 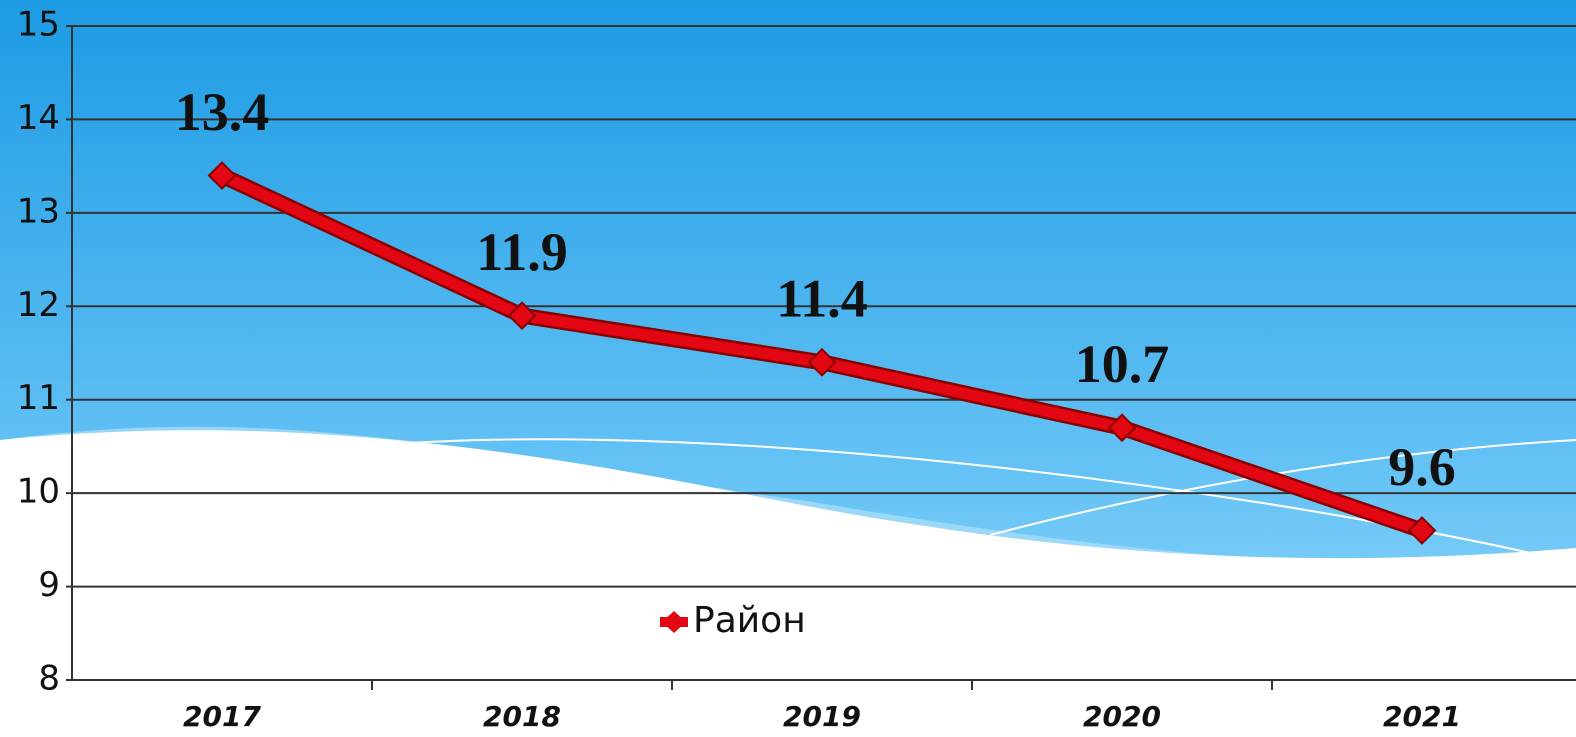 What do you see at coordinates (1422, 467) in the screenshot?
I see `data-label: 9.6` at bounding box center [1422, 467].